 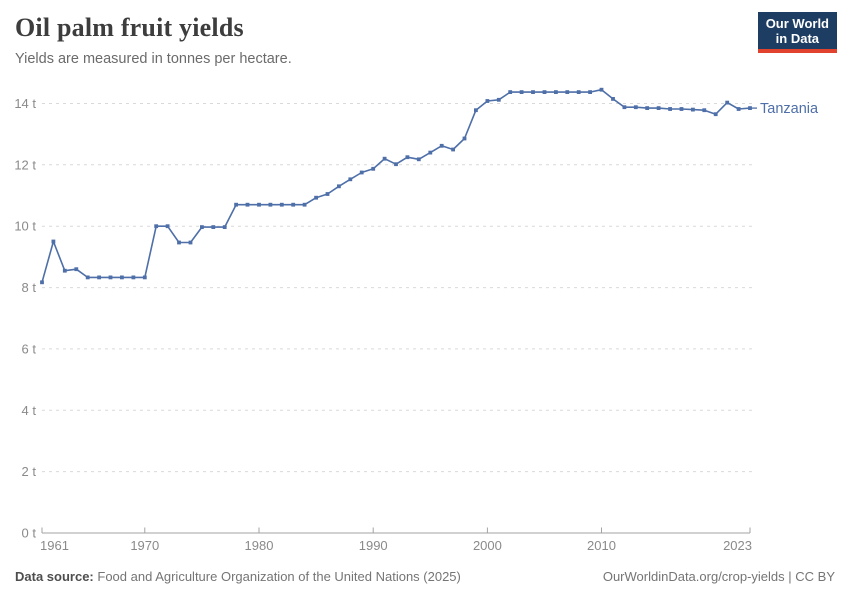 What do you see at coordinates (797, 23) in the screenshot?
I see `owid-logo-line1: Our World` at bounding box center [797, 23].